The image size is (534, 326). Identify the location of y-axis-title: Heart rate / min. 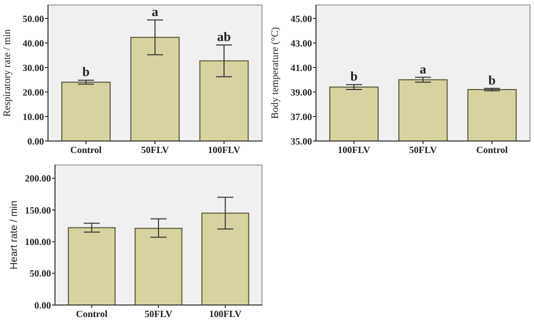
(14, 235).